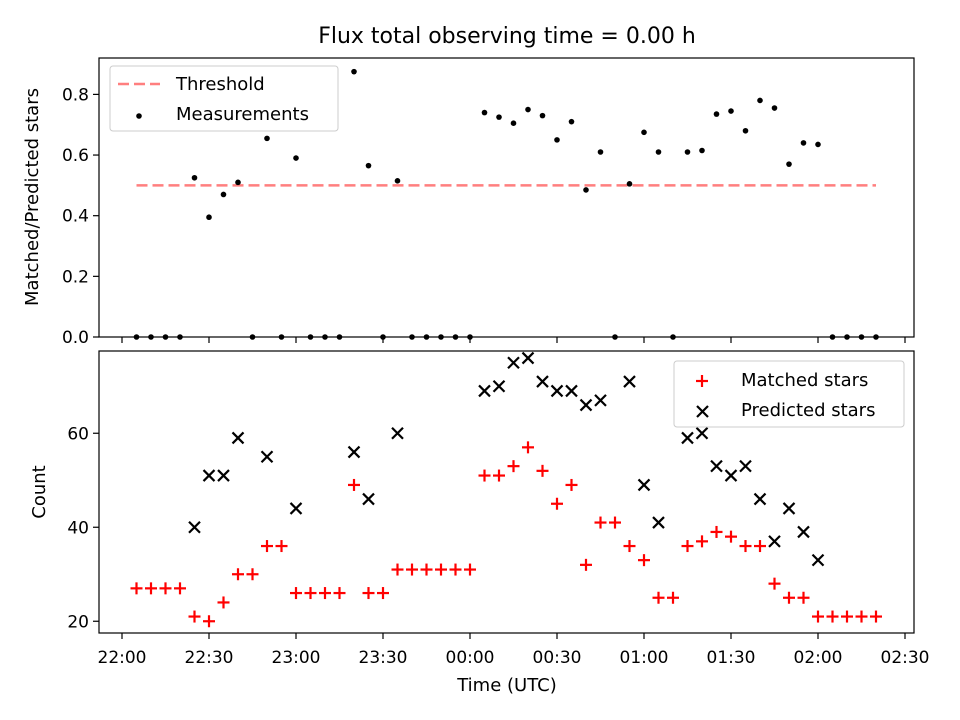 The height and width of the screenshot is (720, 960). What do you see at coordinates (731, 658) in the screenshot?
I see `x-tick-label: 01:30` at bounding box center [731, 658].